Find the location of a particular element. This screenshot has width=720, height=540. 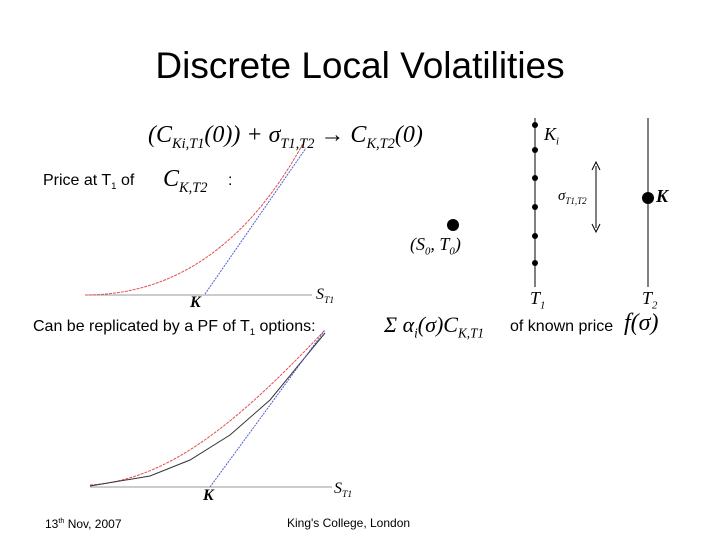

replicate-line: Can be replicated by a PF of T1 options: is located at coordinates (174, 328).